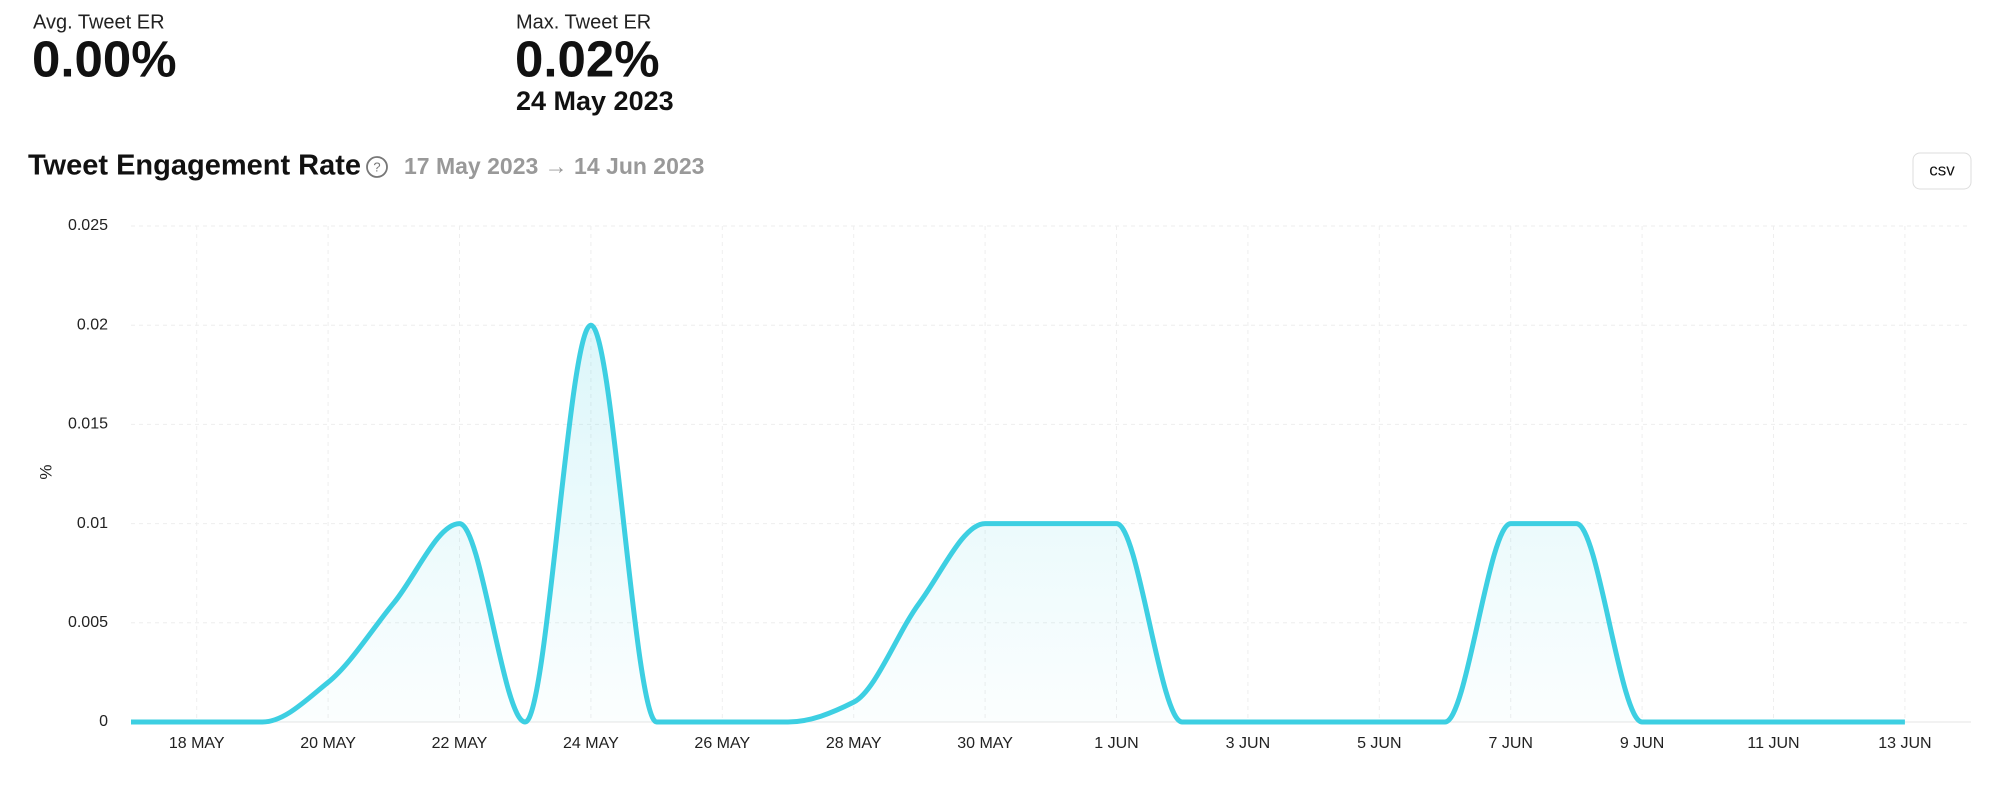 Image resolution: width=2000 pixels, height=794 pixels. I want to click on chart-subtitle: 17 May 2023 → 14 Jun 2023, so click(554, 166).